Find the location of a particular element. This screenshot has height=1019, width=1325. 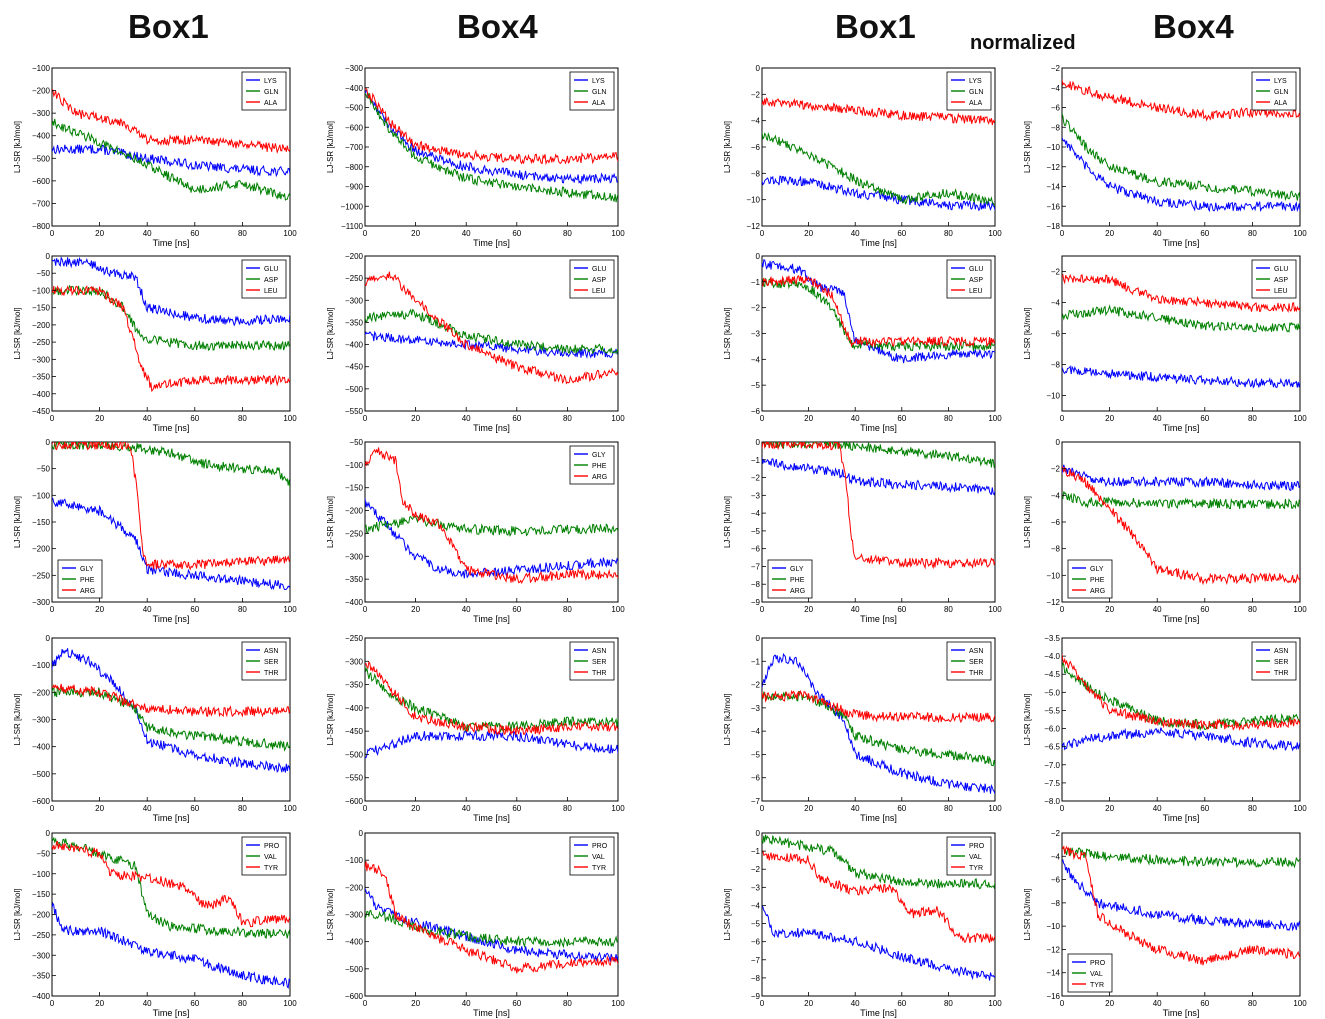

legend-label: ALA is located at coordinates (1281, 103).